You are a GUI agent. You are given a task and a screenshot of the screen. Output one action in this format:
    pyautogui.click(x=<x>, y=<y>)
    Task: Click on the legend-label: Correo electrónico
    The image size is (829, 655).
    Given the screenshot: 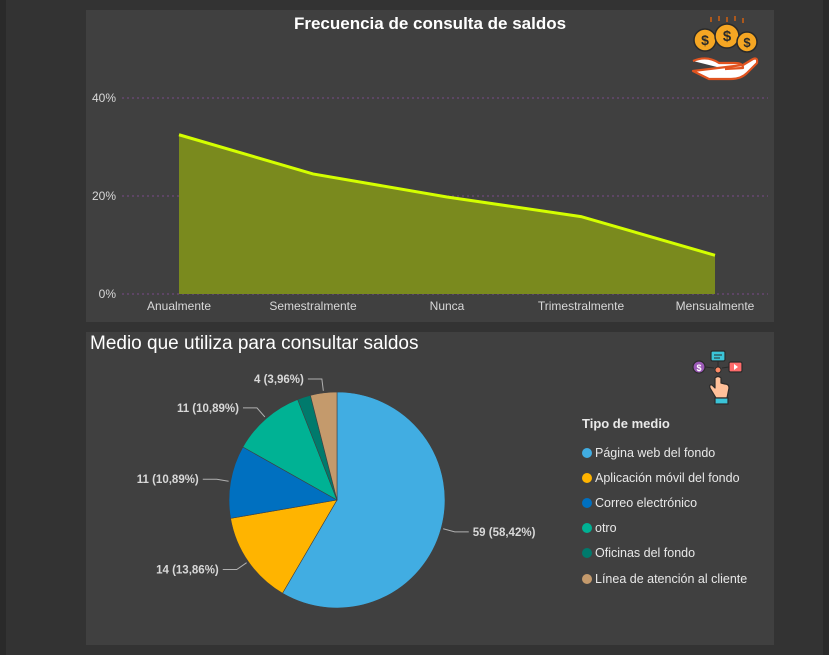 What is the action you would take?
    pyautogui.click(x=646, y=502)
    